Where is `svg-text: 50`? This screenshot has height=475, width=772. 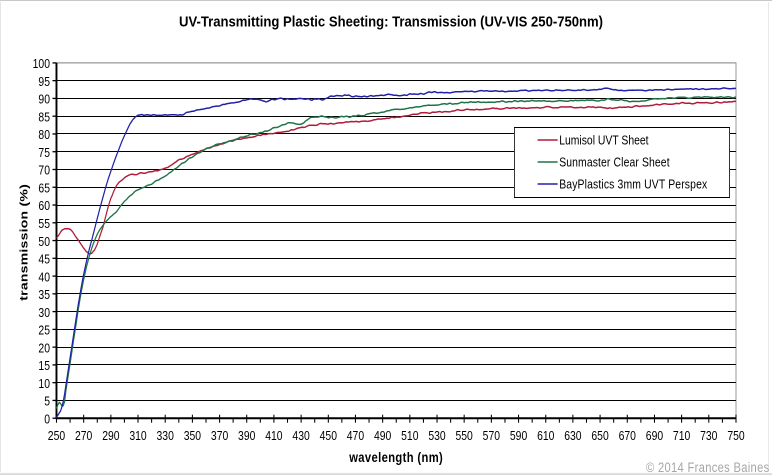
svg-text: 50 is located at coordinates (44, 242).